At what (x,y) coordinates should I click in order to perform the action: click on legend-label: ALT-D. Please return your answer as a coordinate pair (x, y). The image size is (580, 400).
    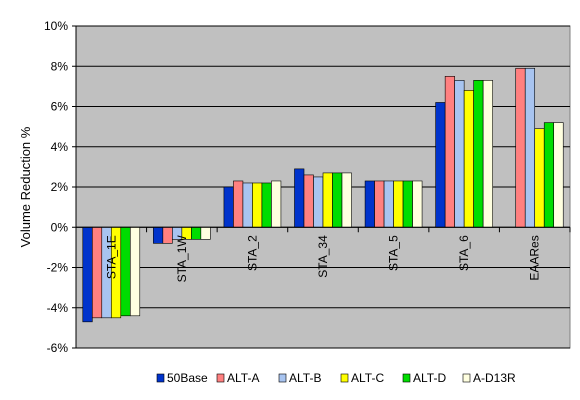
    Looking at the image, I should click on (429, 378).